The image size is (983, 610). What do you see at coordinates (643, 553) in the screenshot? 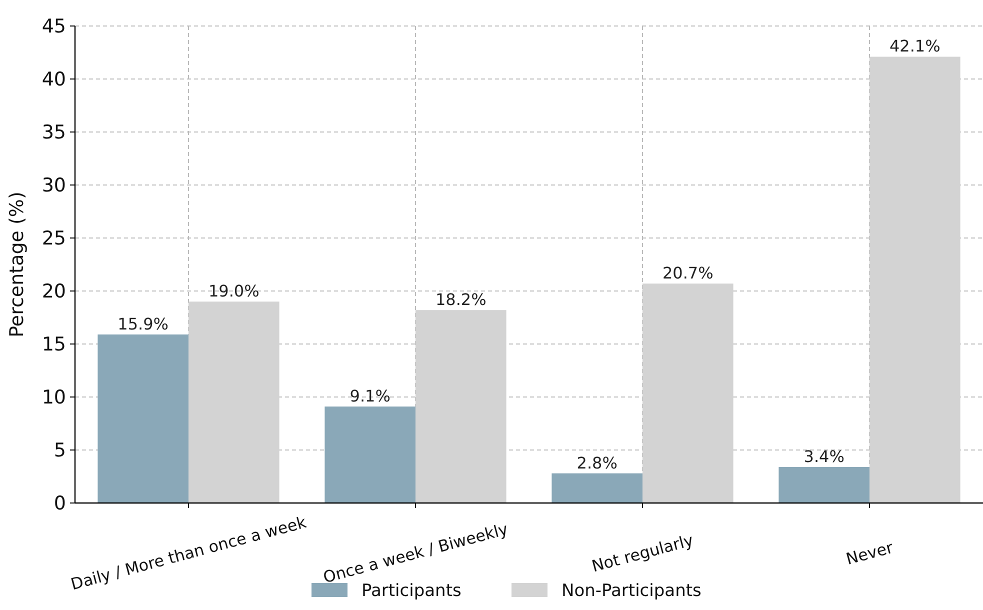
I see `x-tick-label: Not regularly` at bounding box center [643, 553].